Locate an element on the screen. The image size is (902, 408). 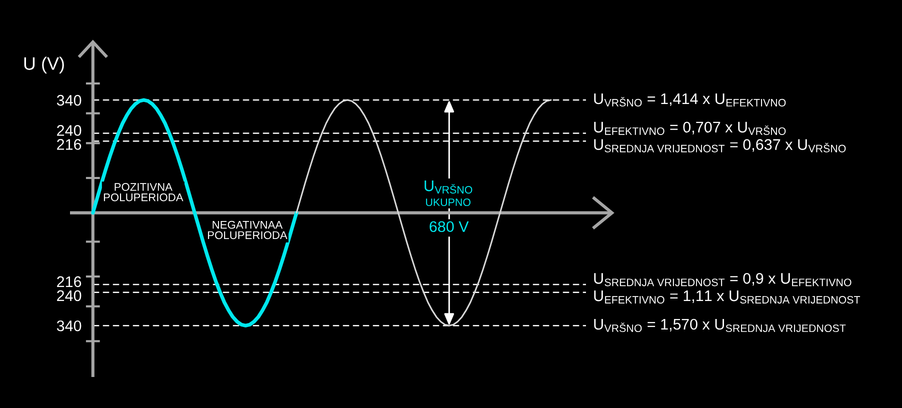
annotation: U$_{VRŠNO}$ UKUPNO is located at coordinates (448, 193).